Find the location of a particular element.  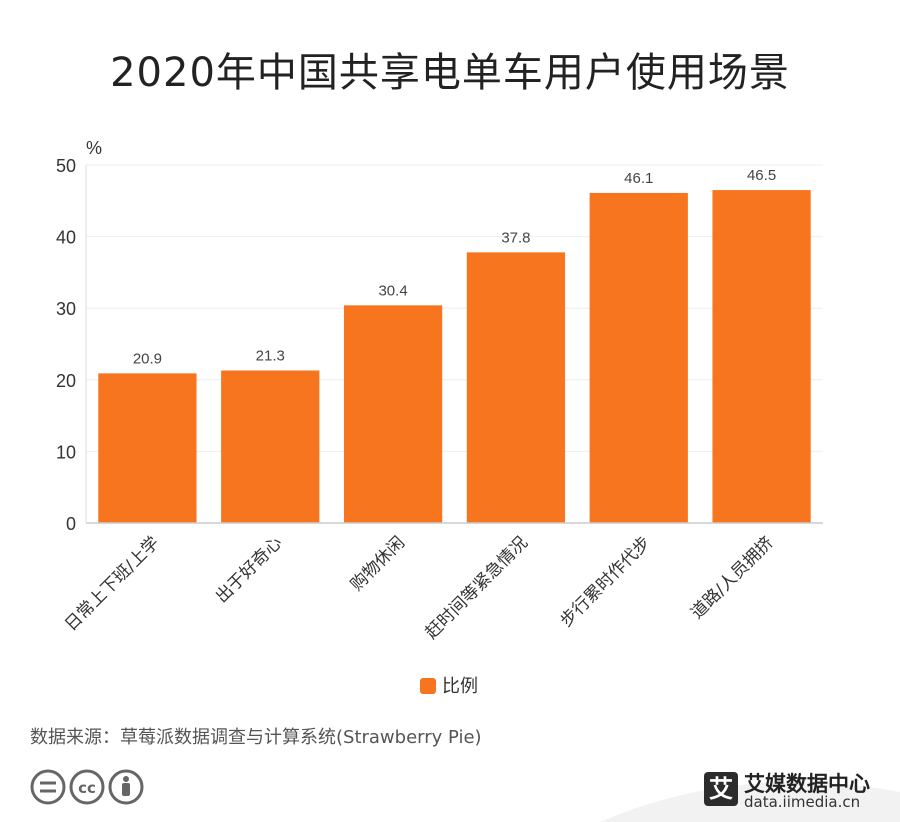

brand-logo: 艾 艾媒数据中心 data.iimedia.cn is located at coordinates (792, 790).